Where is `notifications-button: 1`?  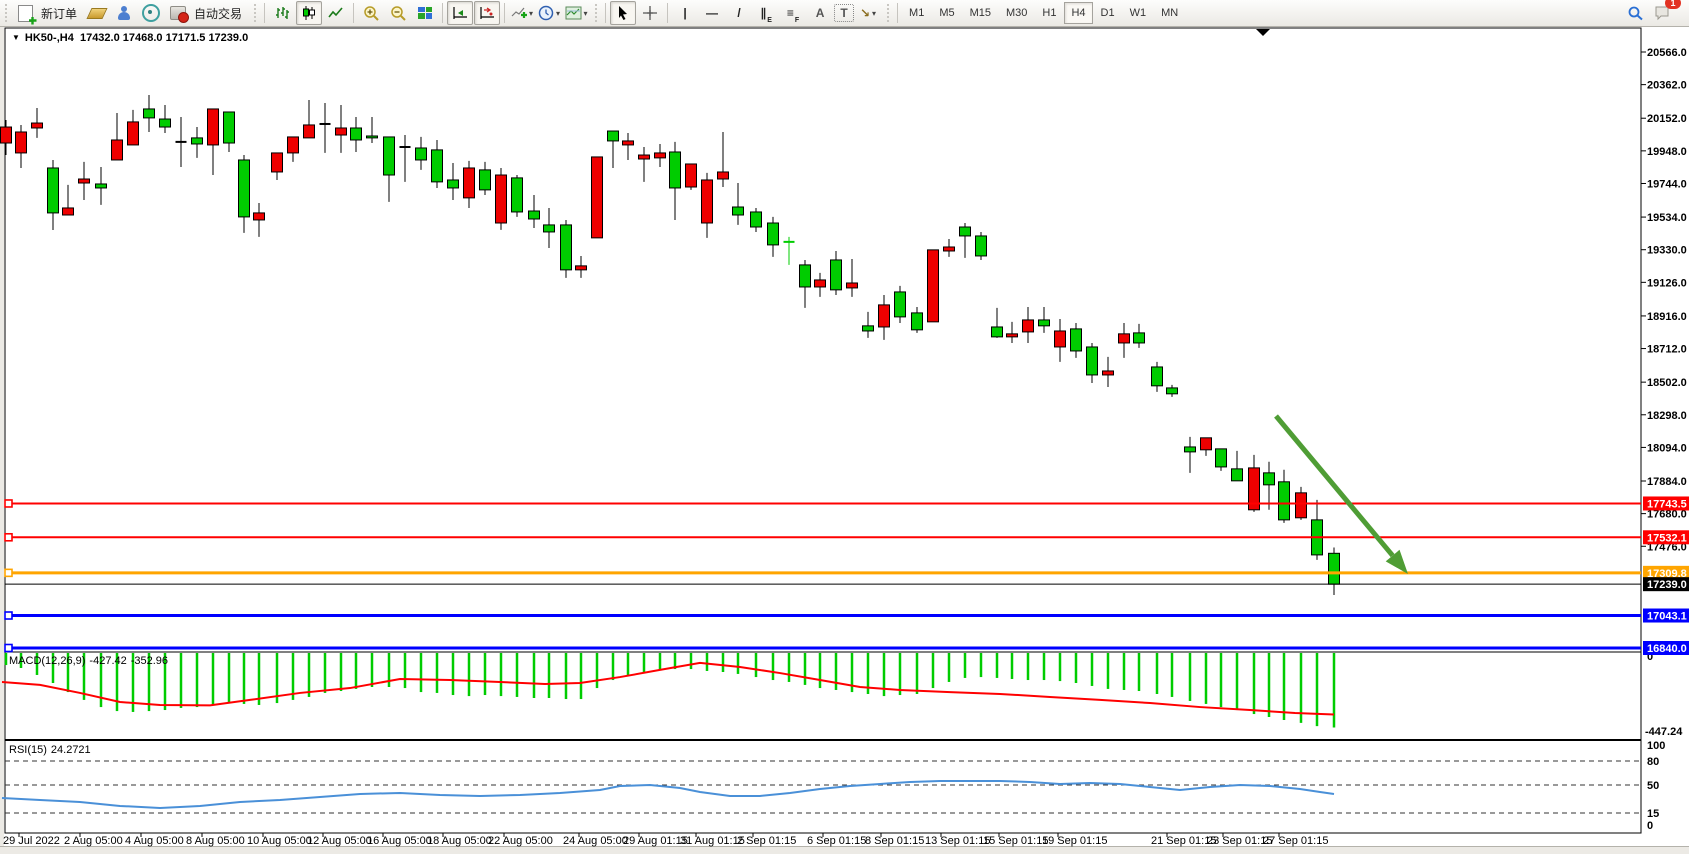 notifications-button: 1 is located at coordinates (1665, 12).